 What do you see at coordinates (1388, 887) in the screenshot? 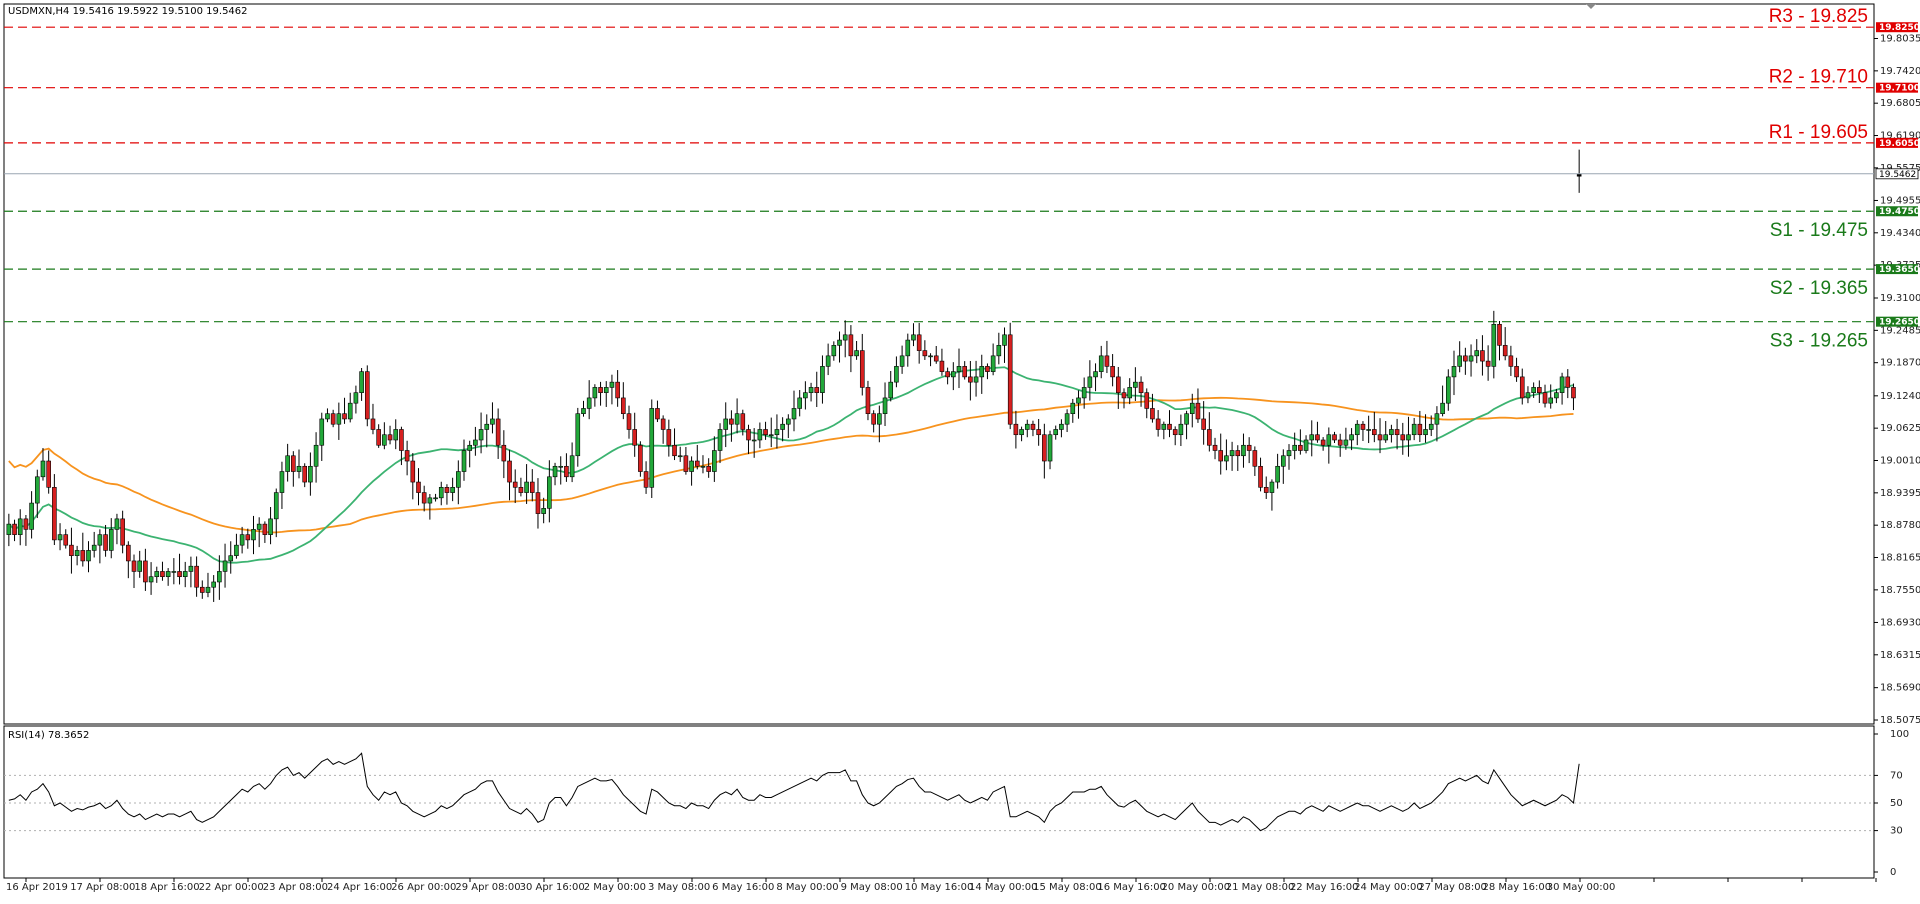
I see `time-tick-label: 24 May 00:00` at bounding box center [1388, 887].